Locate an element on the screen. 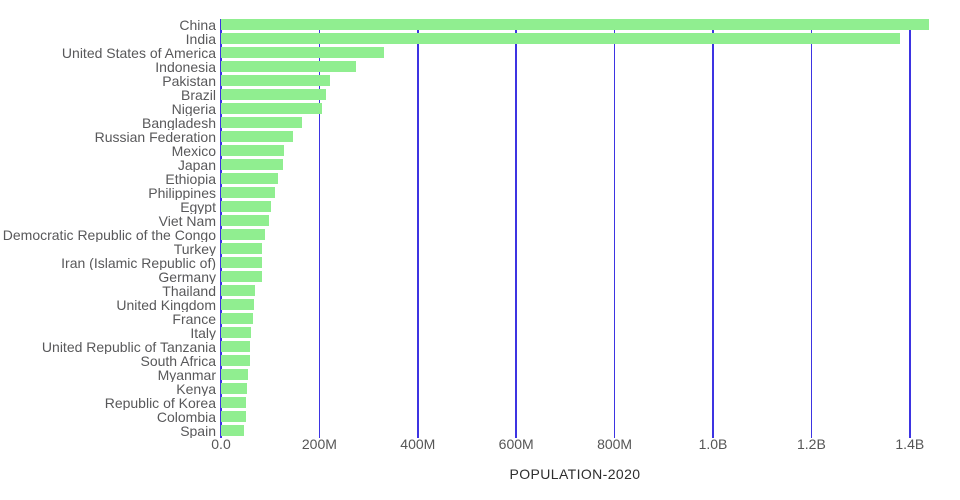 This screenshot has width=960, height=500. country-label-text: Philippines is located at coordinates (182, 192).